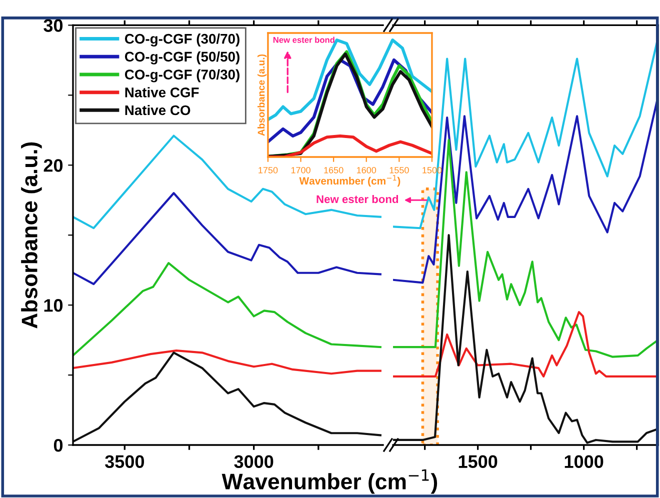 Image resolution: width=660 pixels, height=498 pixels. What do you see at coordinates (58, 445) in the screenshot?
I see `y-tick-label: 0` at bounding box center [58, 445].